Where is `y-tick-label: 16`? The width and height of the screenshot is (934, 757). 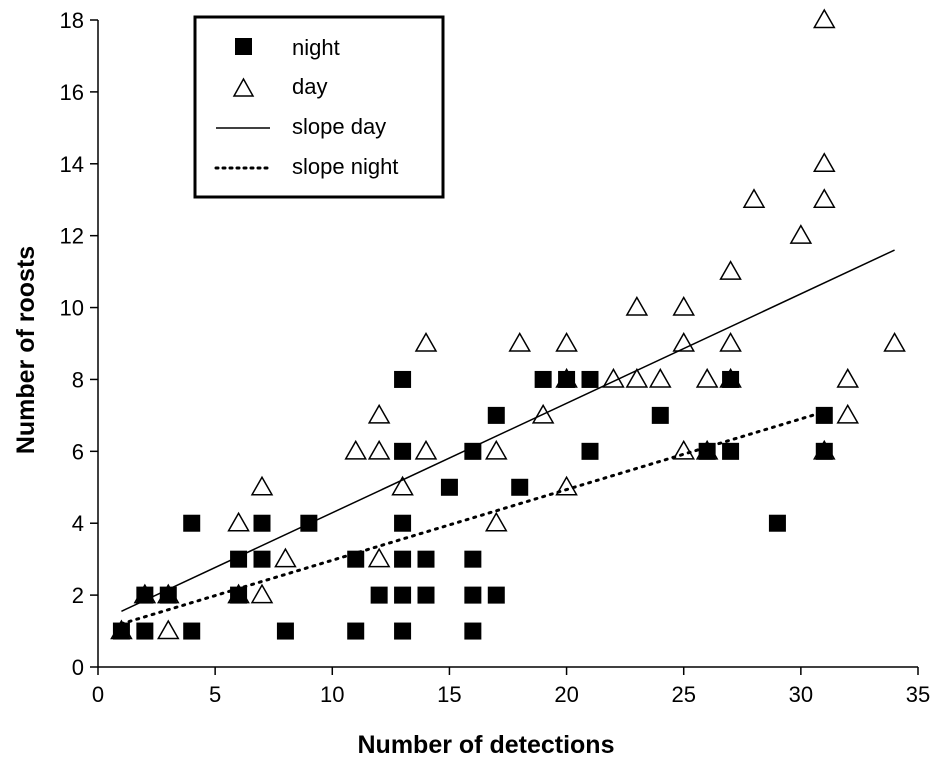
y-tick-label: 16 is located at coordinates (72, 92).